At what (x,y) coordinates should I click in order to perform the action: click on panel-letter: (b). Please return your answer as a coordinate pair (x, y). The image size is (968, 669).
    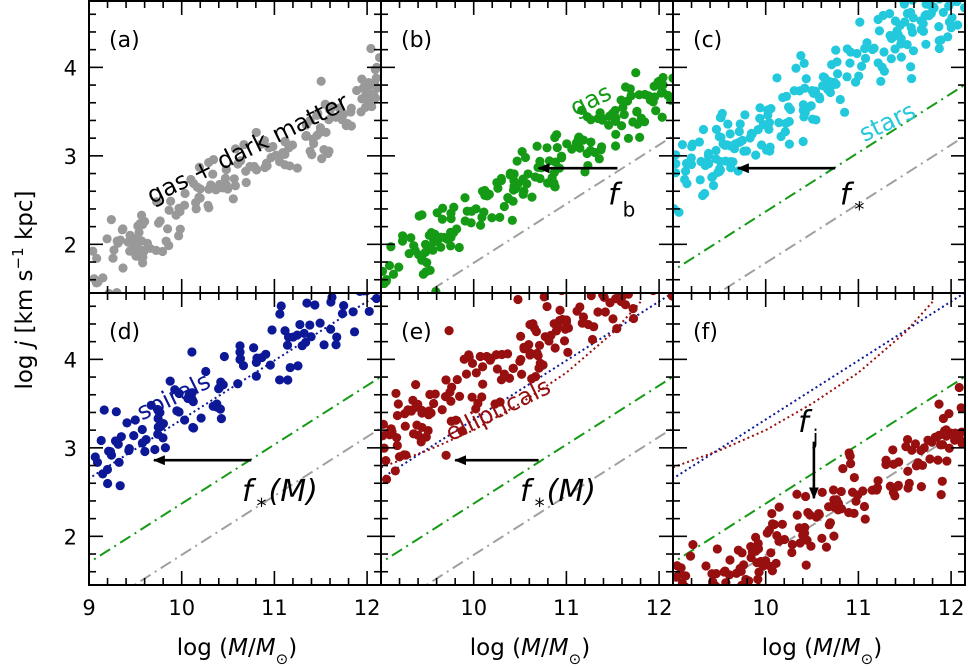
    Looking at the image, I should click on (416, 40).